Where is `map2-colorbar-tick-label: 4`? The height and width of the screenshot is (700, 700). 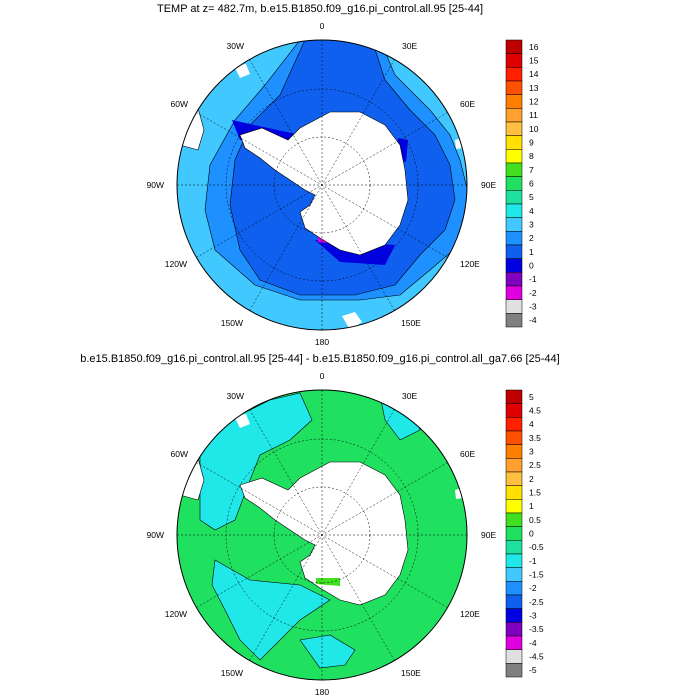
map2-colorbar-tick-label: 4 is located at coordinates (531, 424).